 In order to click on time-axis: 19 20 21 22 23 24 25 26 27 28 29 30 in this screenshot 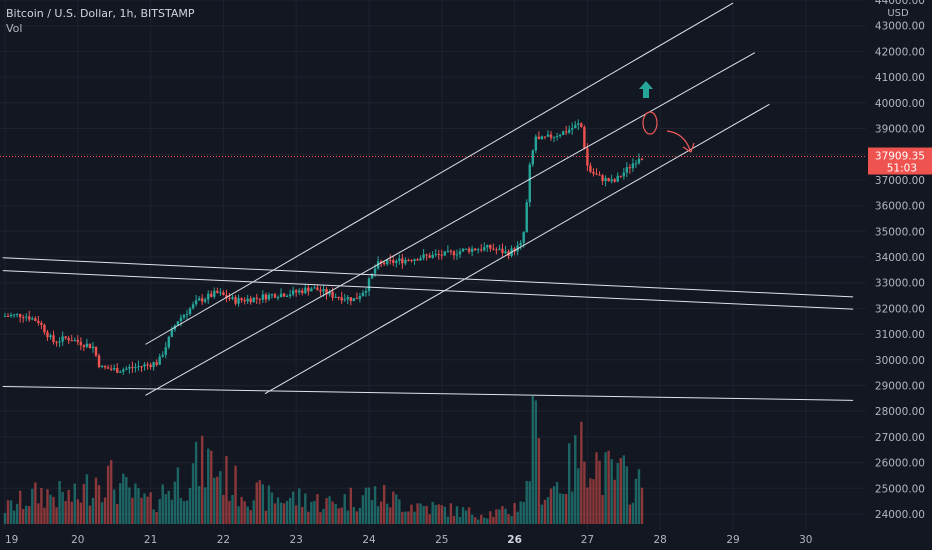, I will do `click(408, 540)`.